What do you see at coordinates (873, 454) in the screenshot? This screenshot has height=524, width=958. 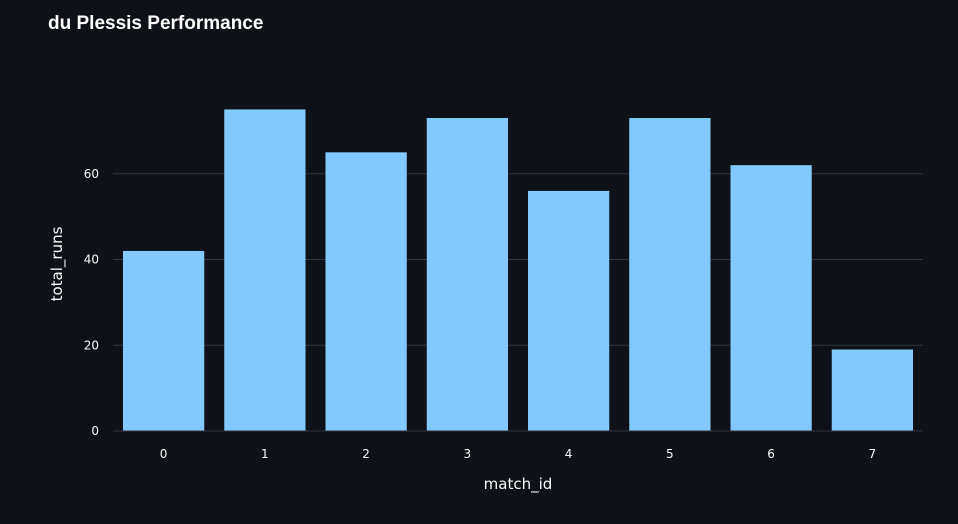 I see `x-tick-label: 7` at bounding box center [873, 454].